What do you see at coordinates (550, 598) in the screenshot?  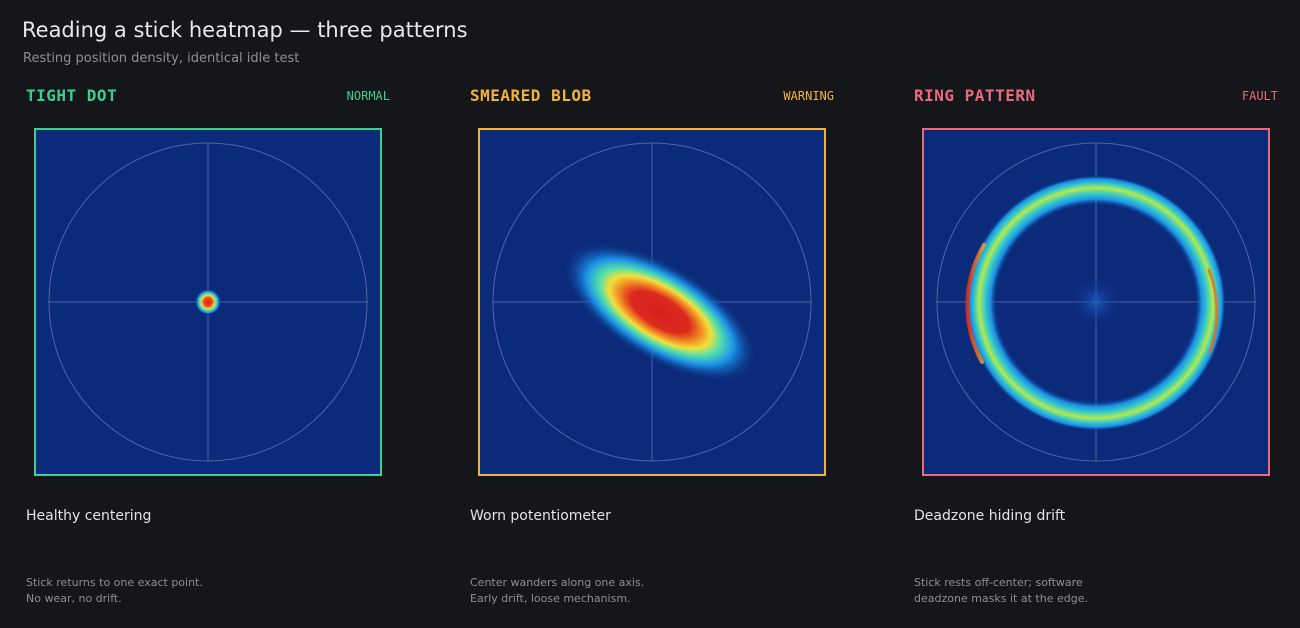 I see `description-line: Early drift, loose mechanism.` at bounding box center [550, 598].